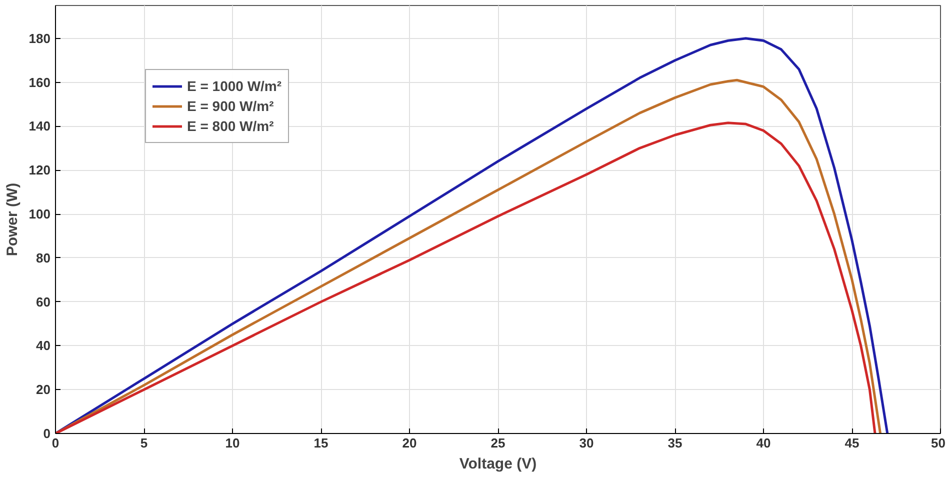 Image resolution: width=951 pixels, height=481 pixels. What do you see at coordinates (321, 443) in the screenshot?
I see `x-tick-label: 15` at bounding box center [321, 443].